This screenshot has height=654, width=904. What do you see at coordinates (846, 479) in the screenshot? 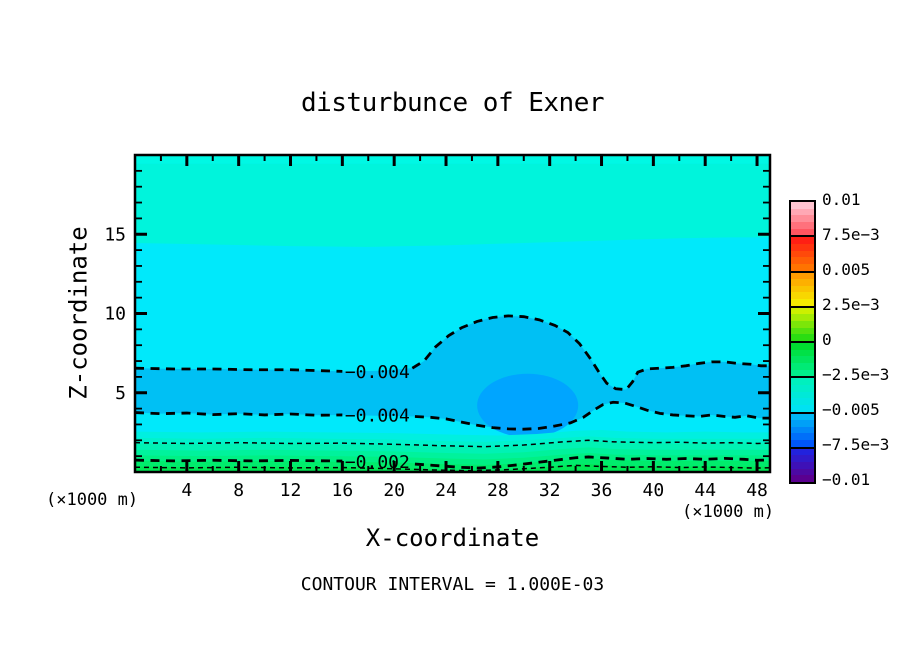
I see `colorbar-label: −0.01` at bounding box center [846, 479].